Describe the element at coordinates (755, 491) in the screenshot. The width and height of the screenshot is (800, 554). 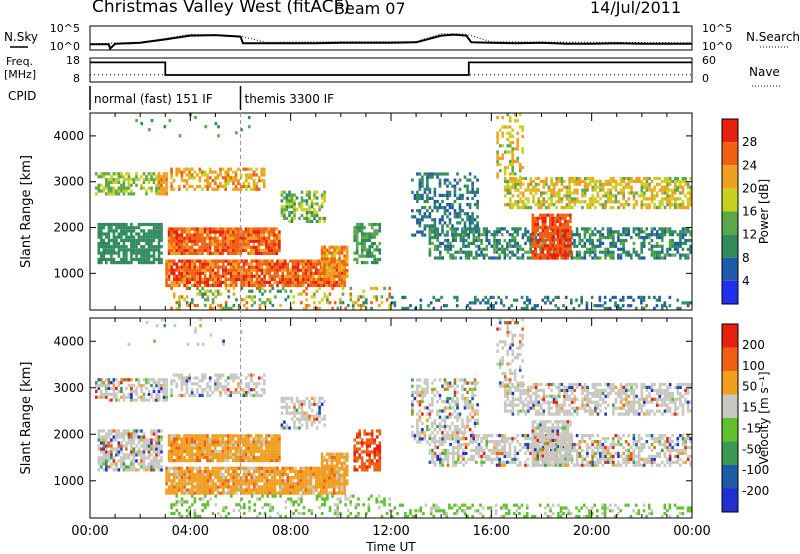
I see `velocity-panel-colorbar-tick-7: -200` at that location.